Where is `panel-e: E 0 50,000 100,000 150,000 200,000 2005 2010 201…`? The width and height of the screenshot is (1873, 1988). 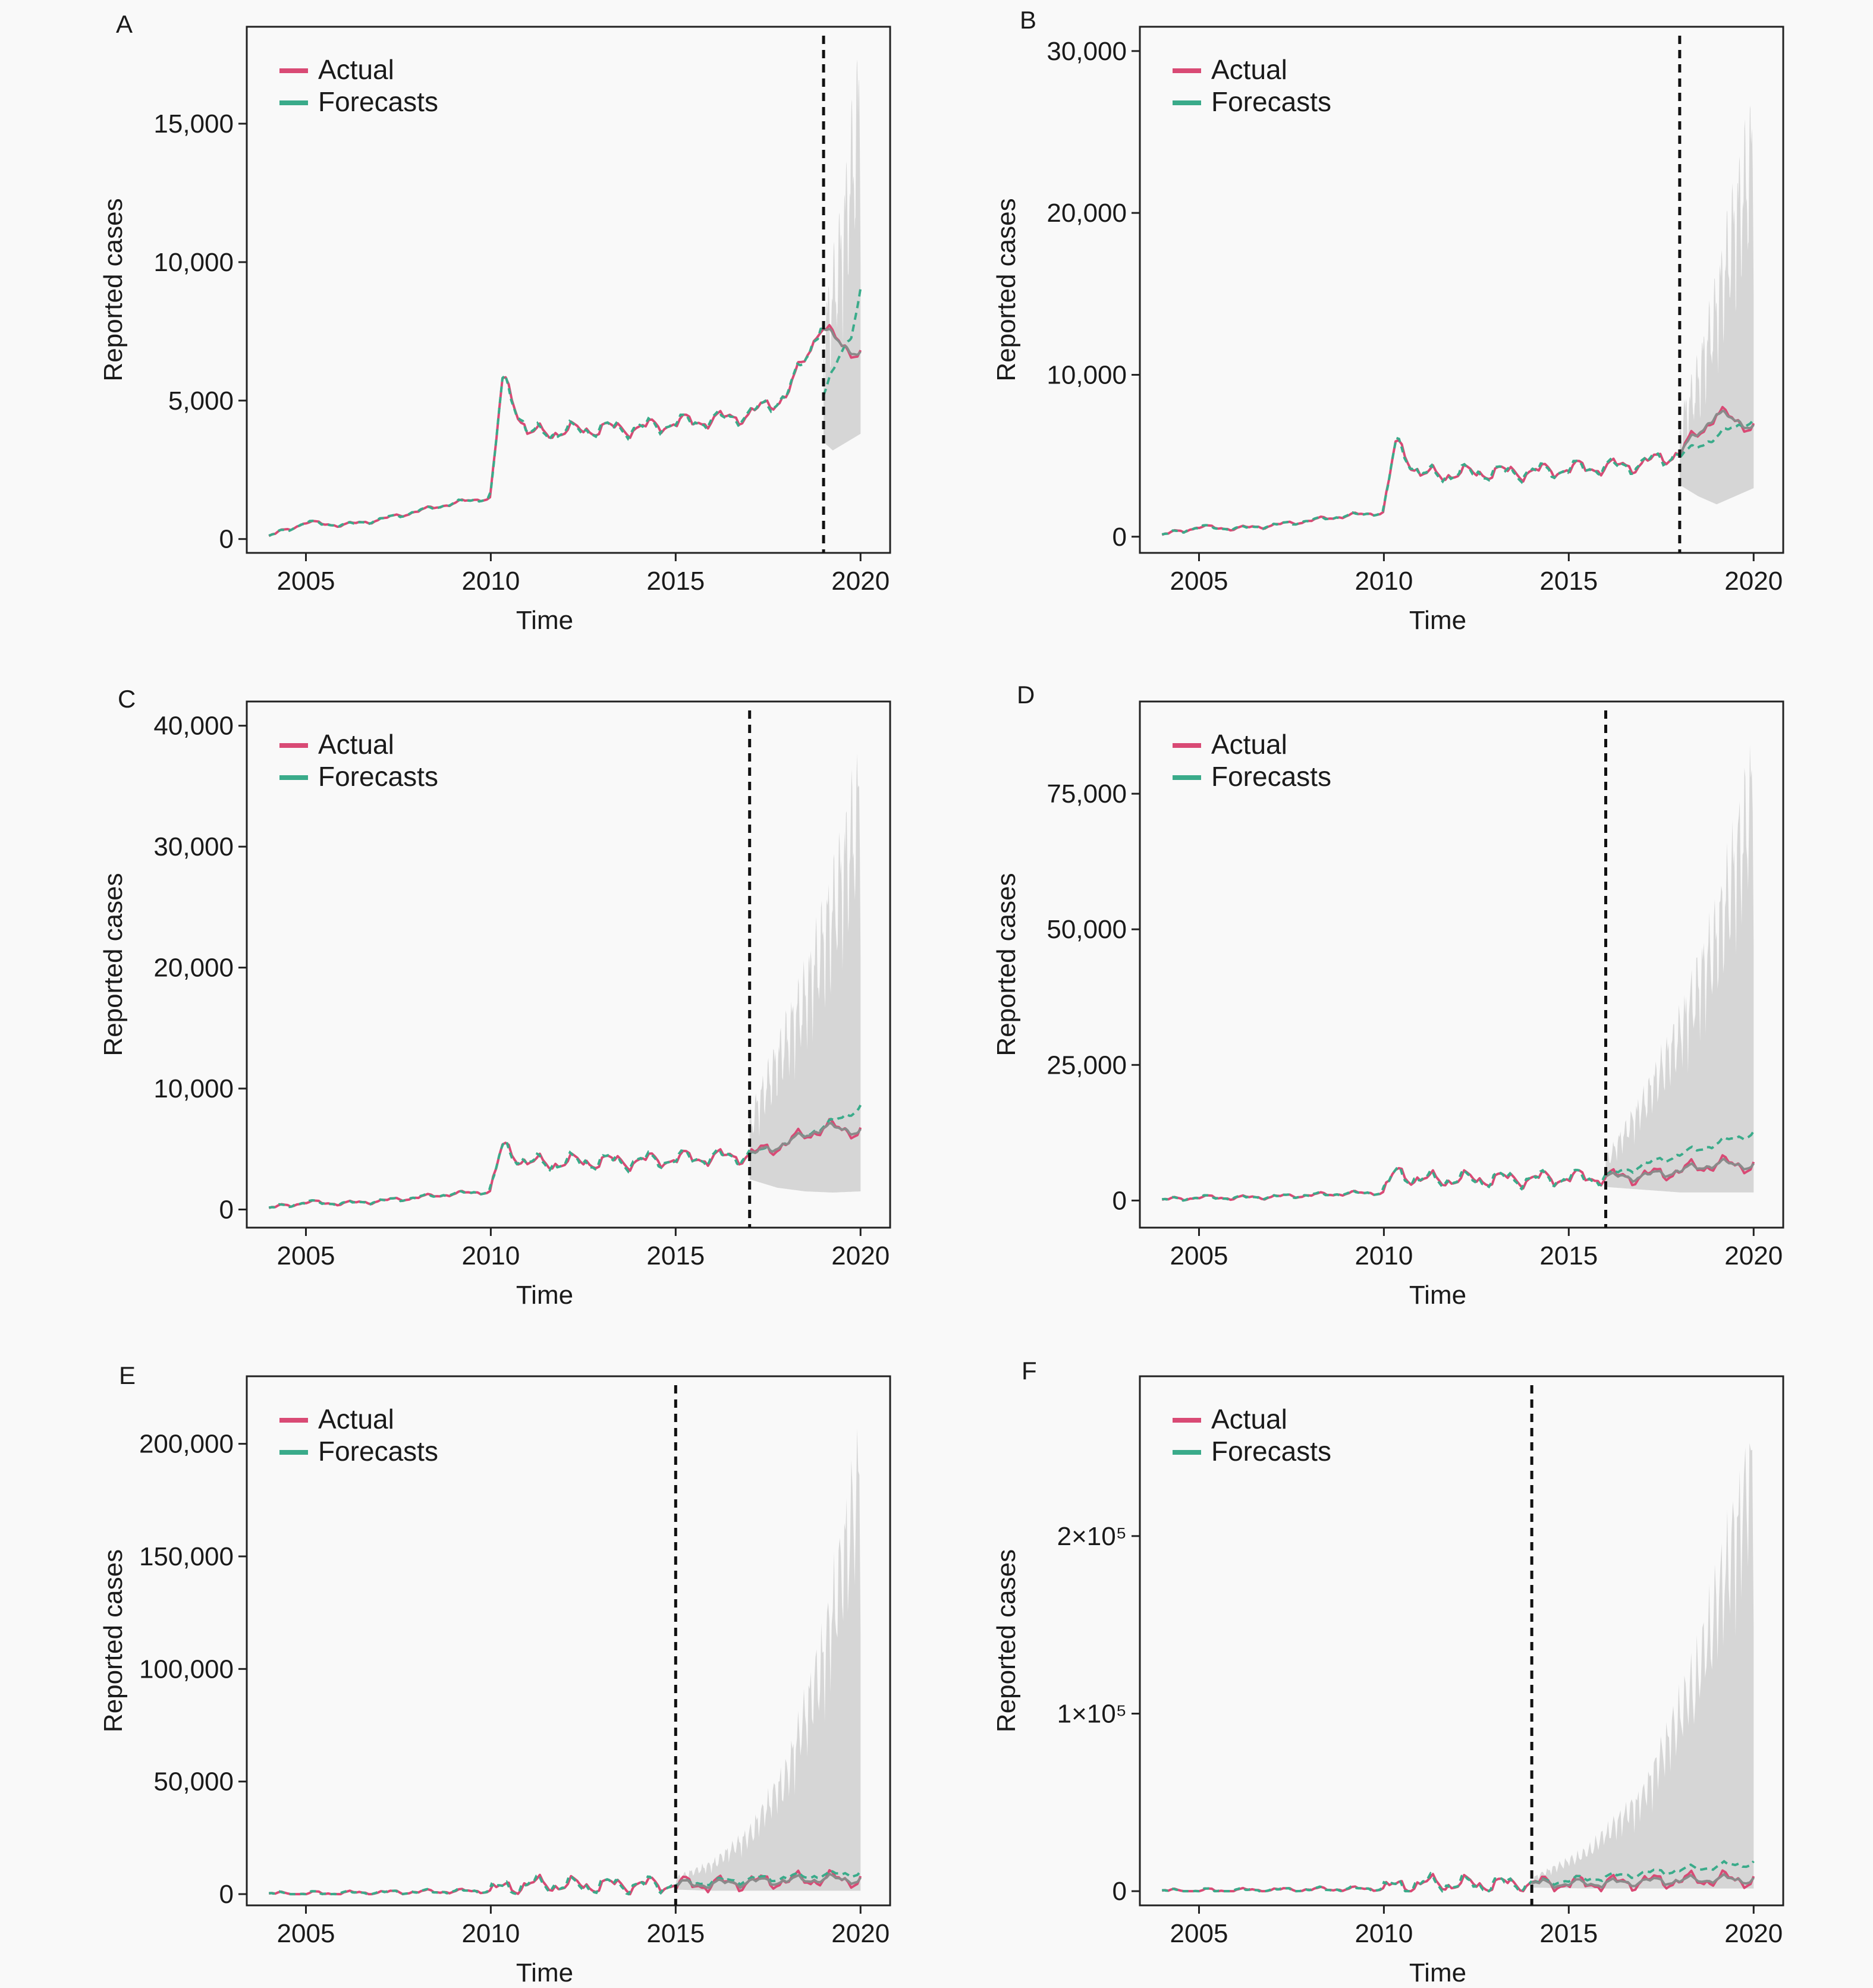 panel-e: E 0 50,000 100,000 150,000 200,000 2005 2010 201… is located at coordinates (495, 1674).